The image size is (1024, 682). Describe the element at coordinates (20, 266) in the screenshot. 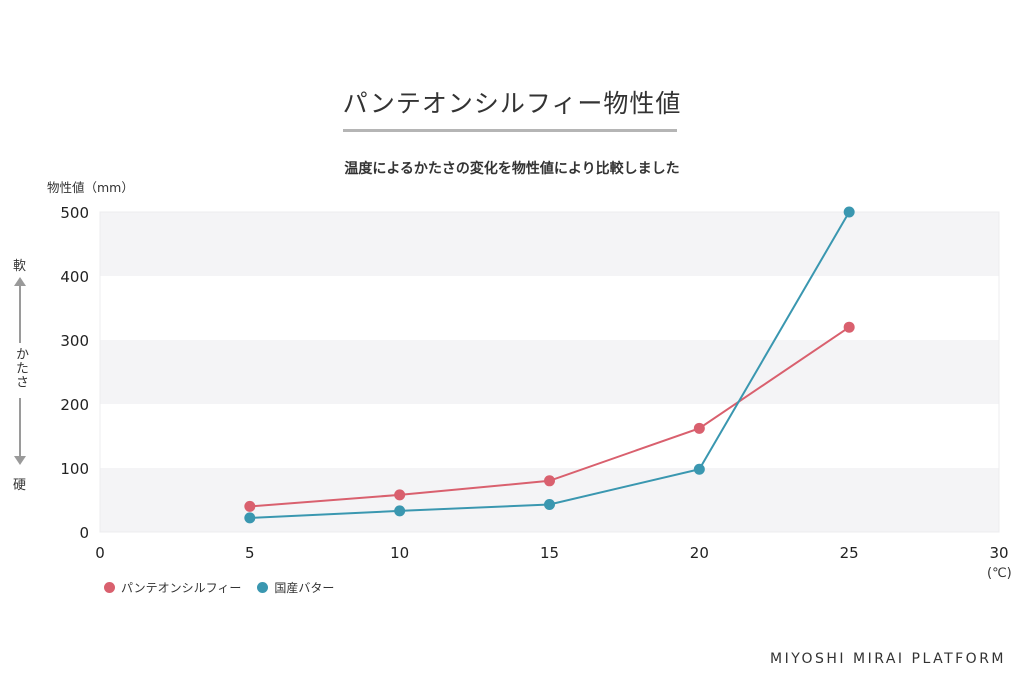

I see `side-label-soft: 軟` at that location.